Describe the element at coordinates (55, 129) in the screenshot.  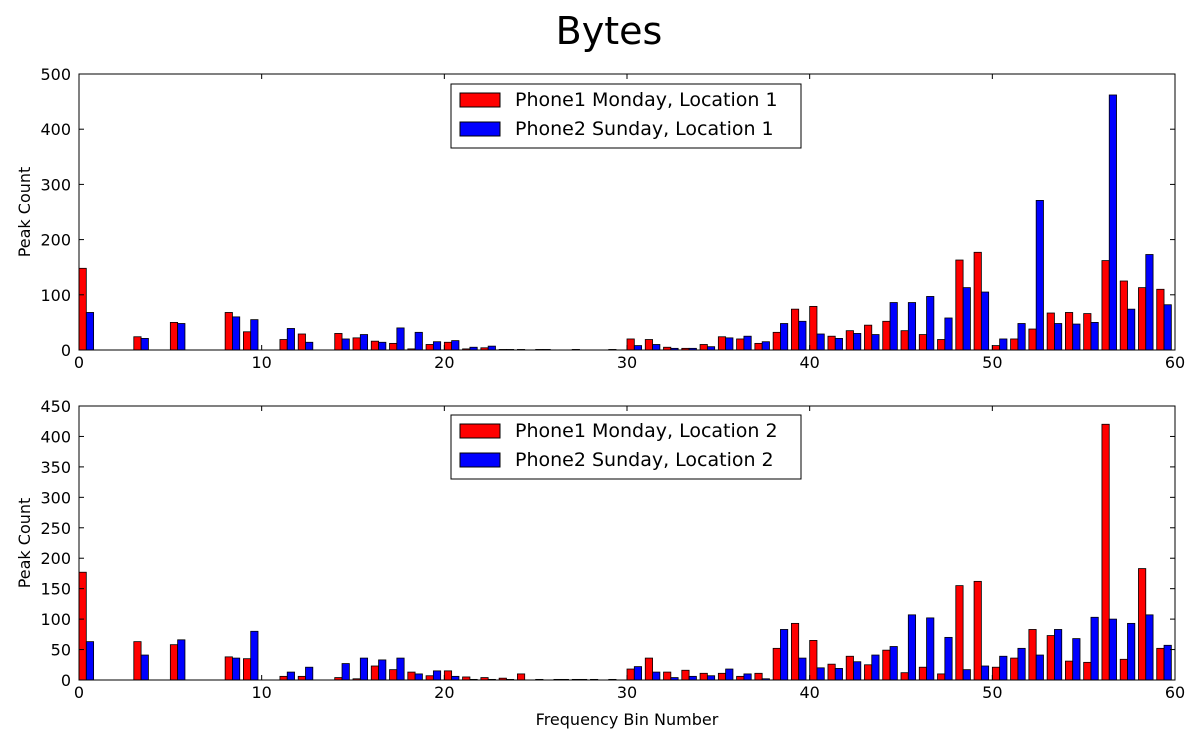
I see `y-tick-label: 400` at that location.